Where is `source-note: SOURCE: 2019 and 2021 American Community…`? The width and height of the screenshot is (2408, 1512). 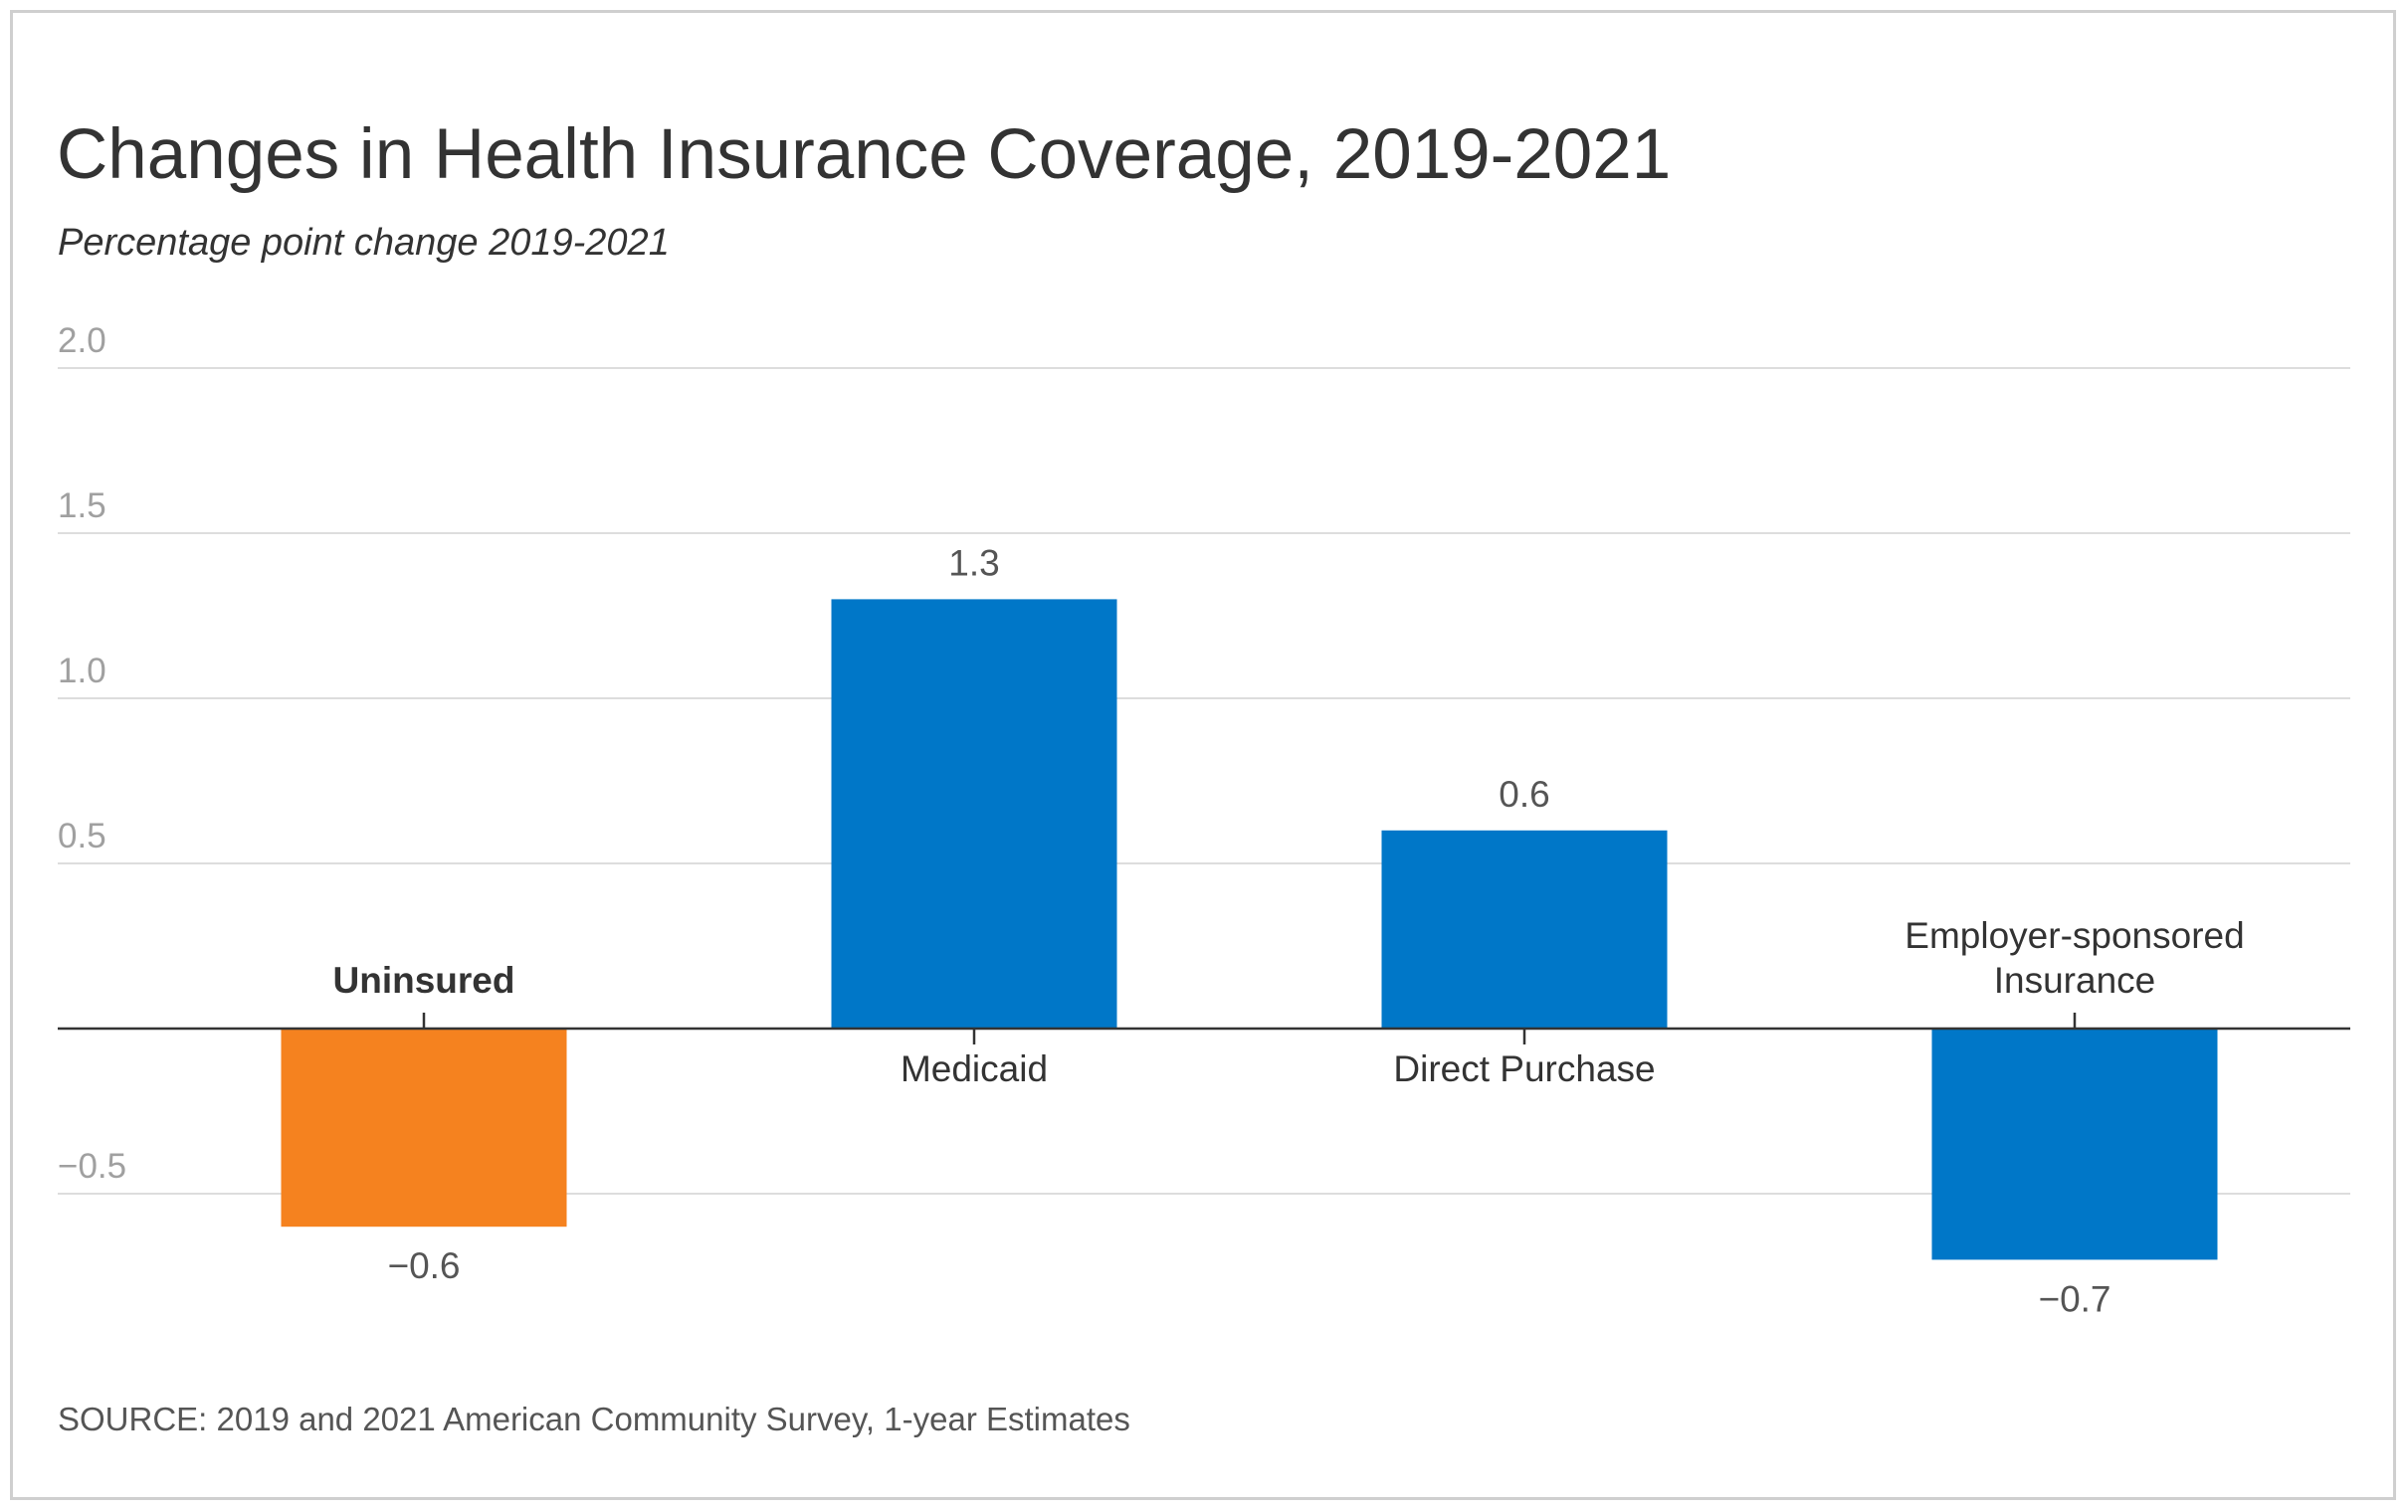
source-note: SOURCE: 2019 and 2021 American Community… is located at coordinates (594, 1419).